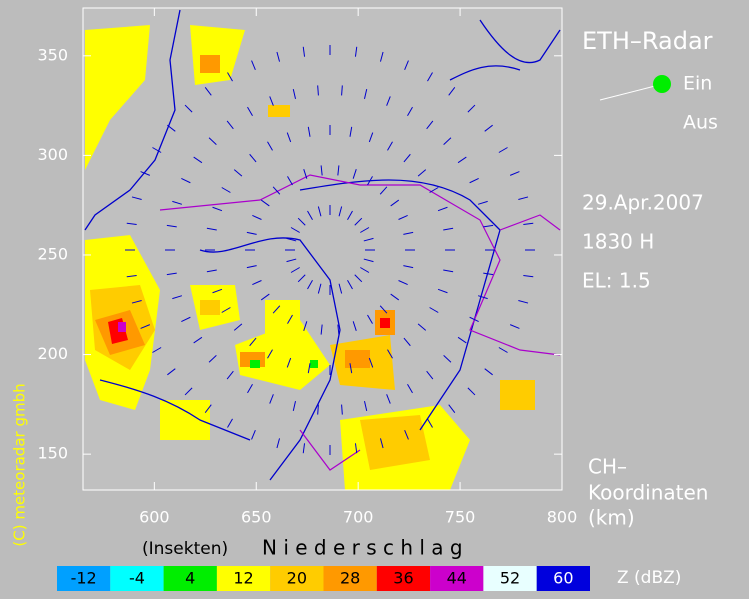 The width and height of the screenshot is (749, 599). I want to click on x-tick-label: 750, so click(460, 517).